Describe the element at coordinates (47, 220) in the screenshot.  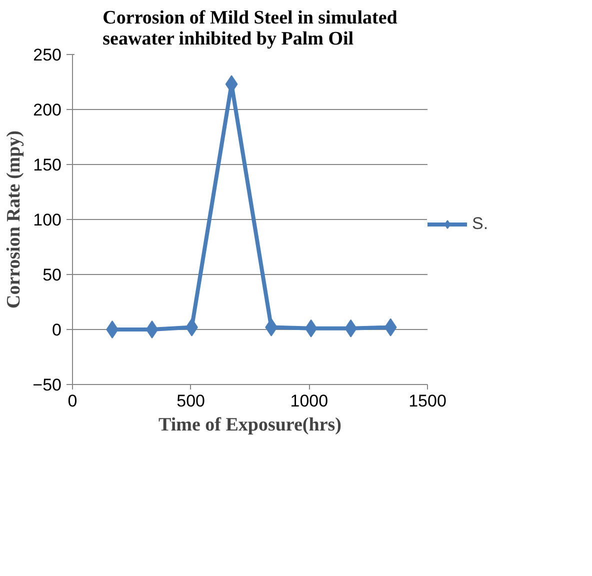
I see `y-tick-label: 100` at that location.